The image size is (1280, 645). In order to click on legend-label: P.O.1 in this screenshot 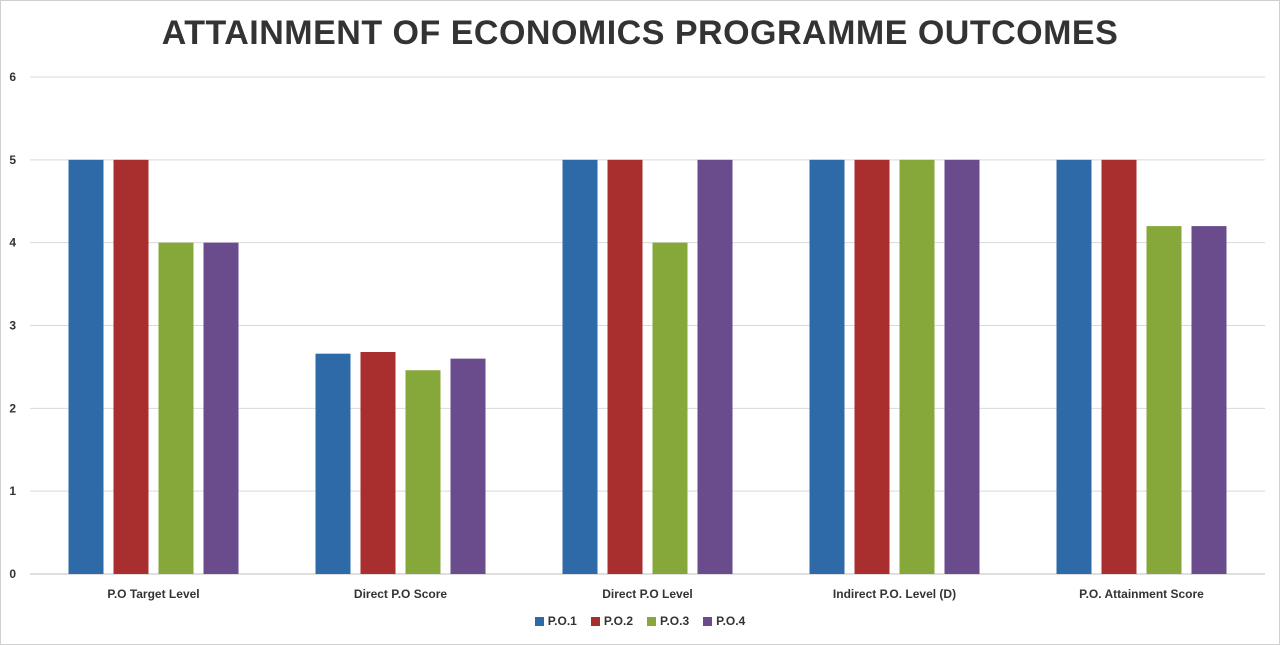, I will do `click(562, 621)`.